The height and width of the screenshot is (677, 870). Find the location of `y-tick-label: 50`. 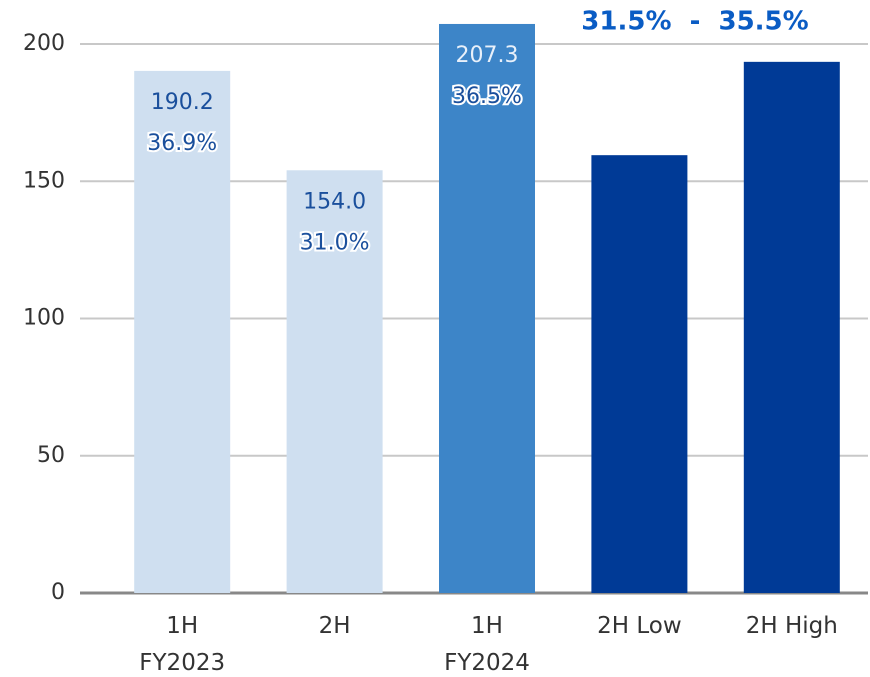

y-tick-label: 50 is located at coordinates (51, 455).